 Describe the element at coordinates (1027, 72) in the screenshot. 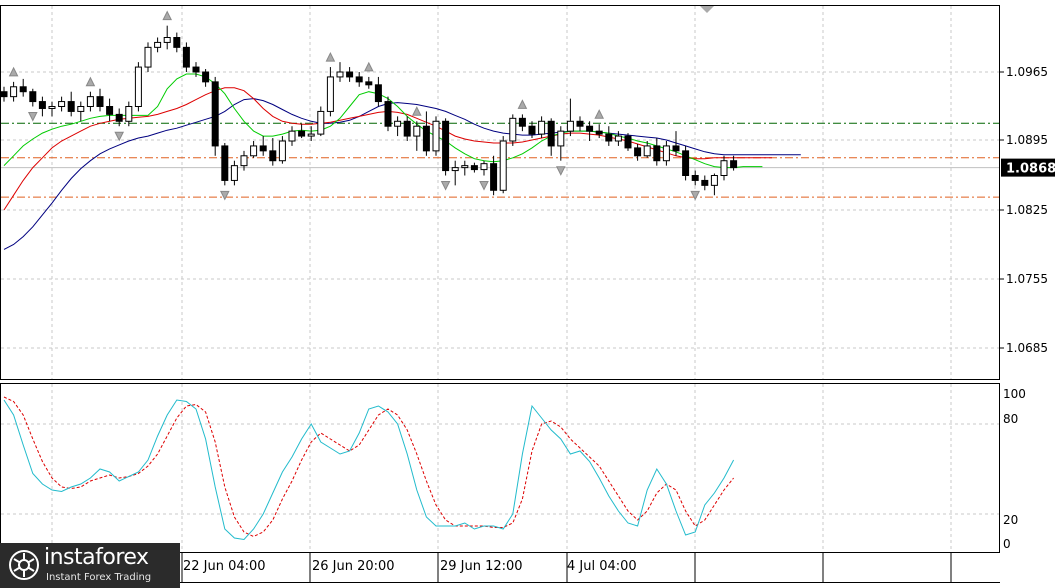

I see `price-tick-1: 1.0965` at that location.